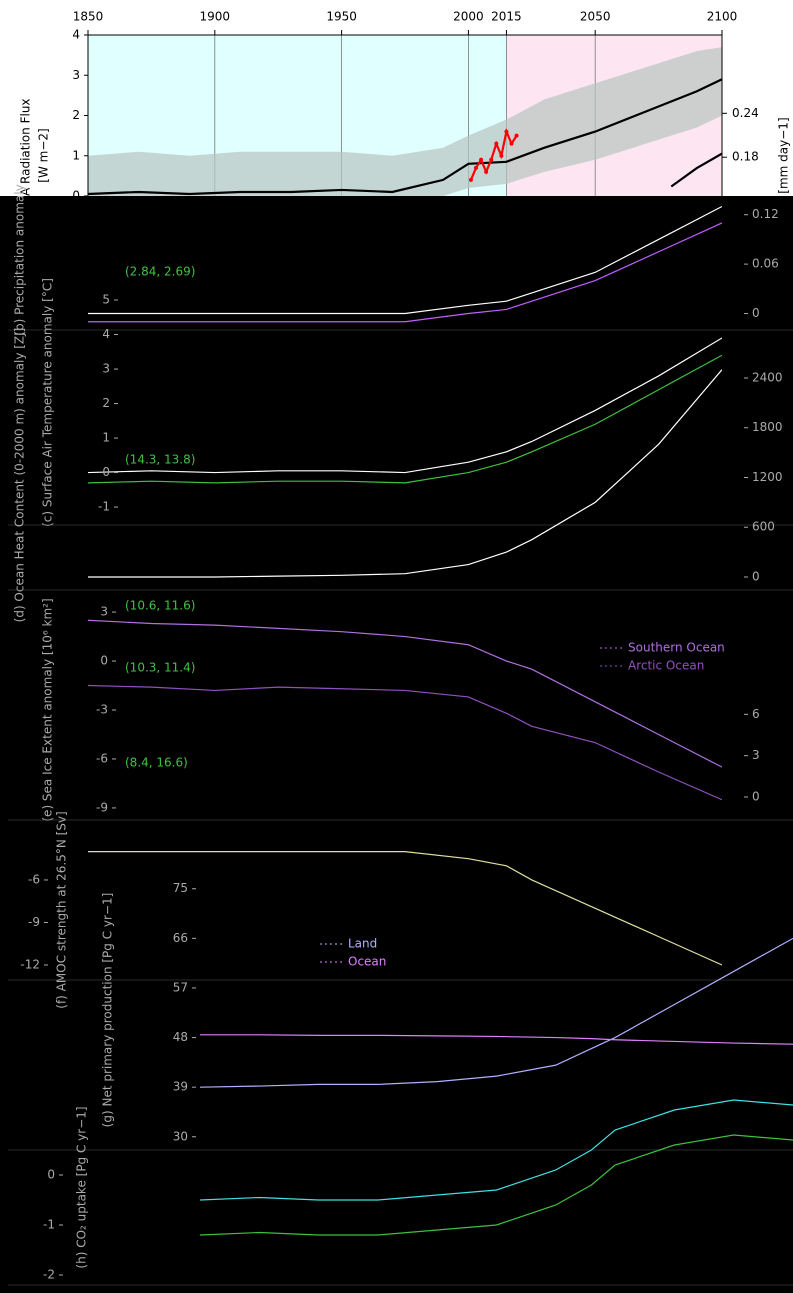 The image size is (793, 1293). Describe the element at coordinates (108, 1010) in the screenshot. I see `y-axis-label: (g) Net primary production [Pg C yr−1]` at that location.